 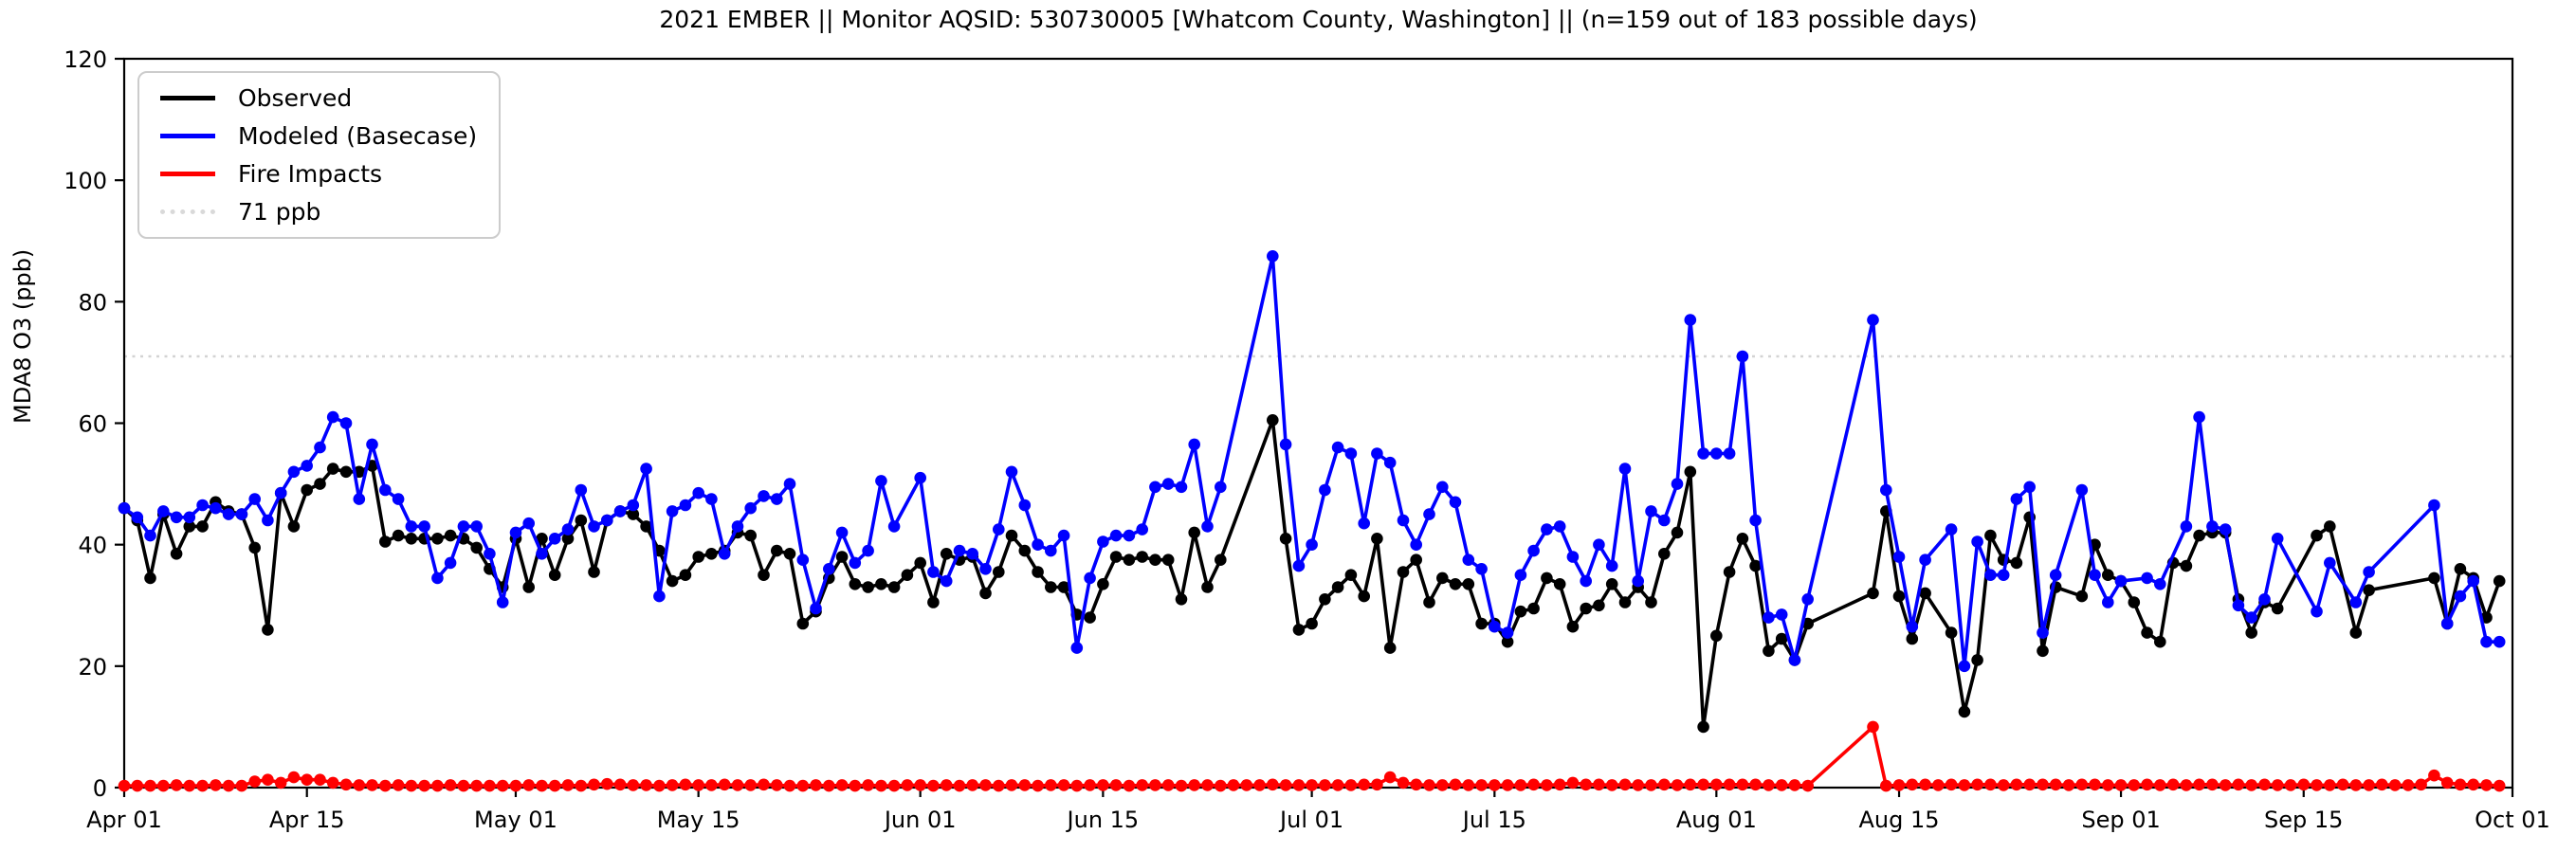 I want to click on x-tick-label: May 15, so click(x=698, y=820).